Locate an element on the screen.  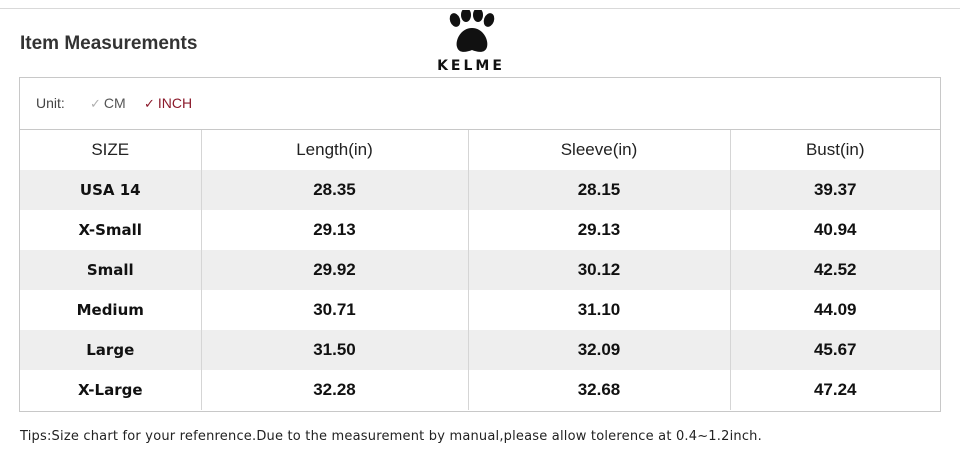
size-cell: X-Large is located at coordinates (110, 390).